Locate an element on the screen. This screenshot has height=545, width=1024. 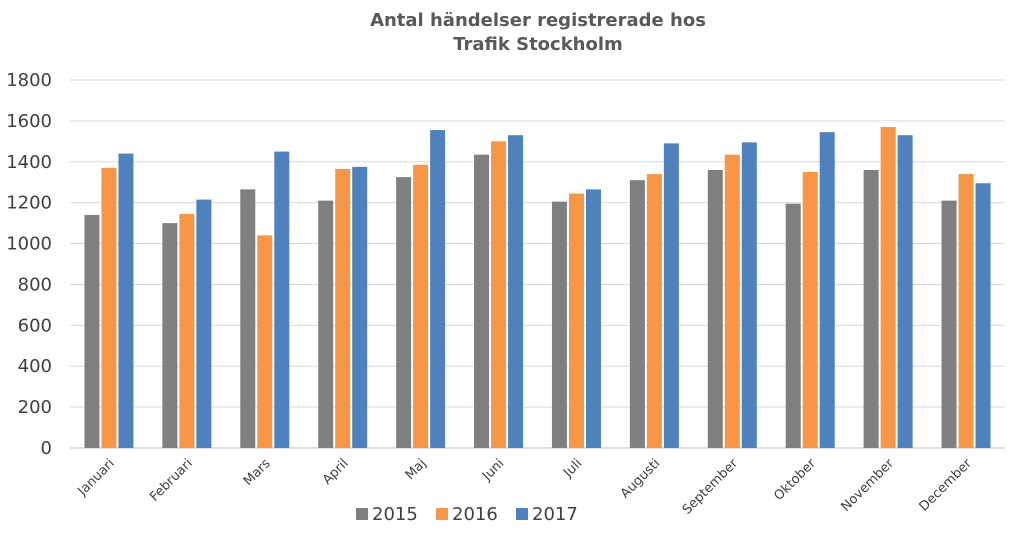
y-tick-label: 600 is located at coordinates (35, 325).